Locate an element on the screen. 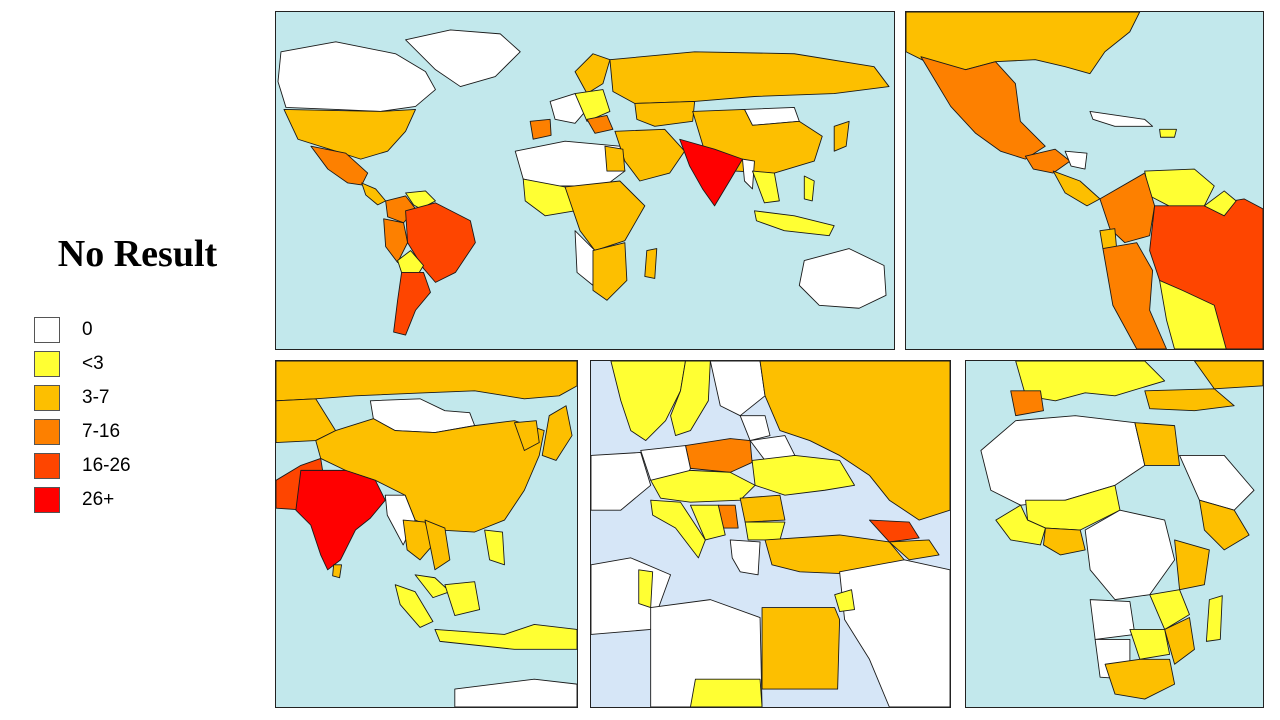  south-africa is located at coordinates (1140, 679).